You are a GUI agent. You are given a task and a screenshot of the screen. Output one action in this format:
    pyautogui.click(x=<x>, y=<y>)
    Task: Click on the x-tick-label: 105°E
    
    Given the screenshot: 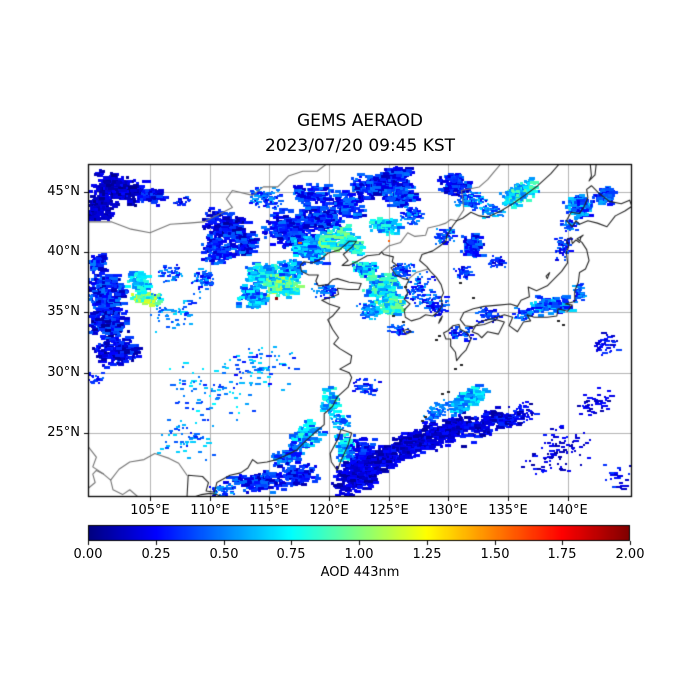 What is the action you would take?
    pyautogui.click(x=150, y=510)
    